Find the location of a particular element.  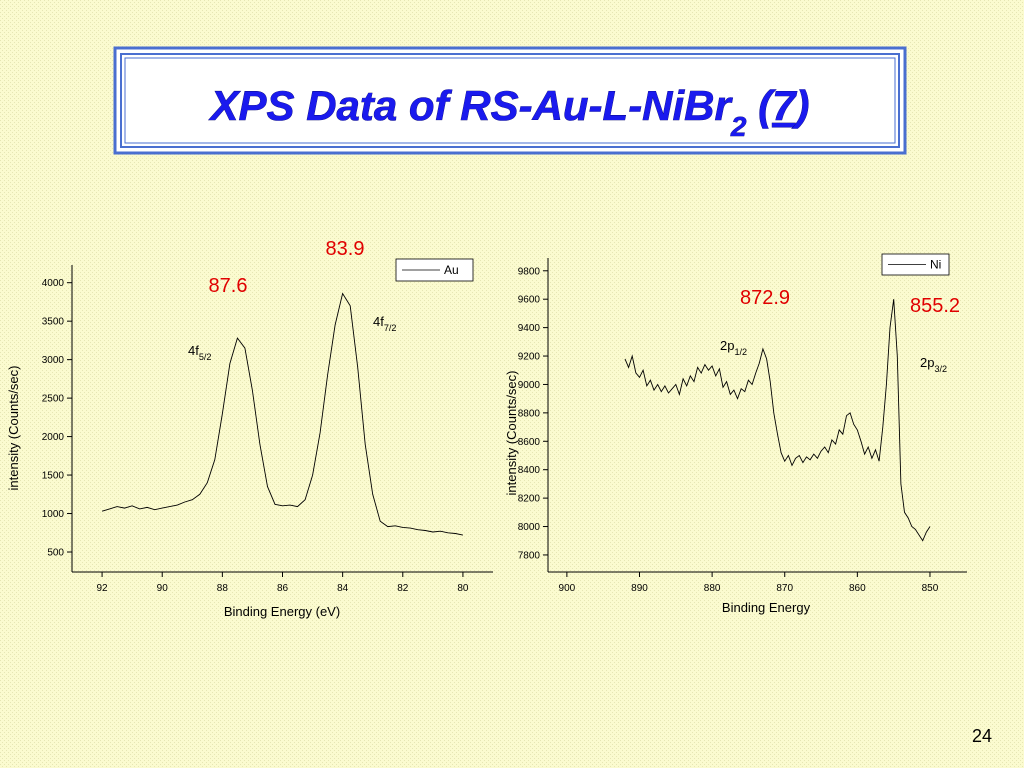

x-tick-label: 86 is located at coordinates (283, 588).